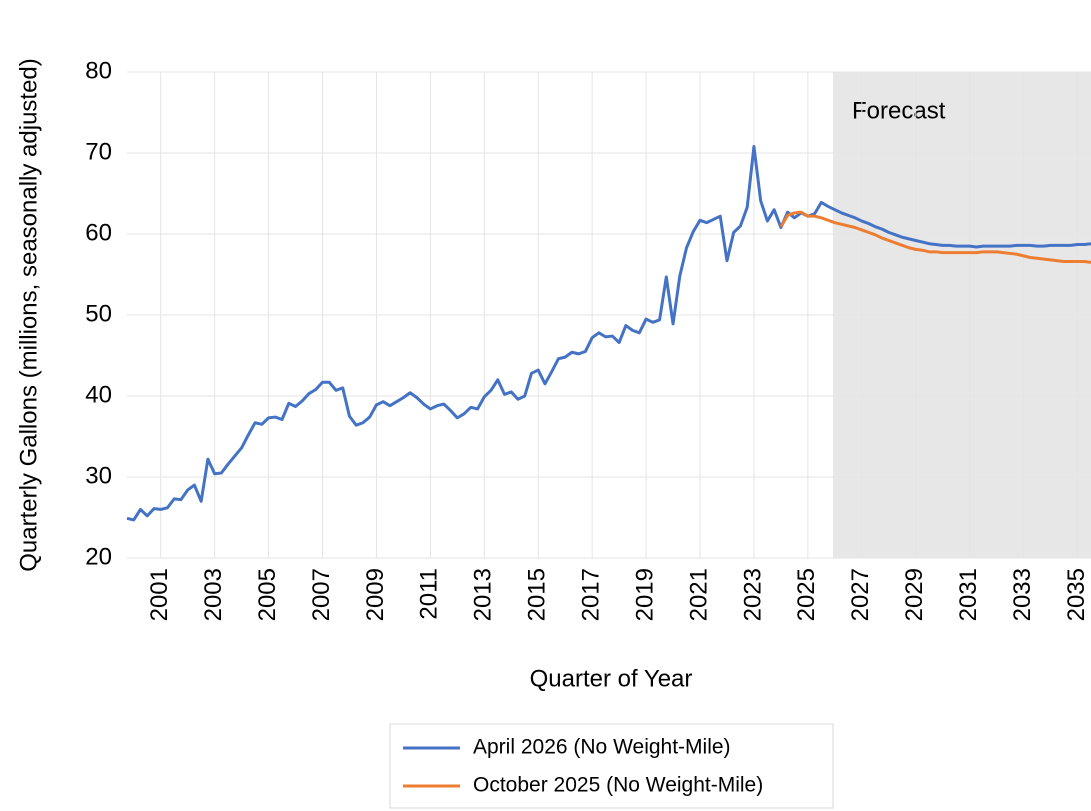 The height and width of the screenshot is (811, 1091). What do you see at coordinates (98, 313) in the screenshot?
I see `y-tick-label: 50` at bounding box center [98, 313].